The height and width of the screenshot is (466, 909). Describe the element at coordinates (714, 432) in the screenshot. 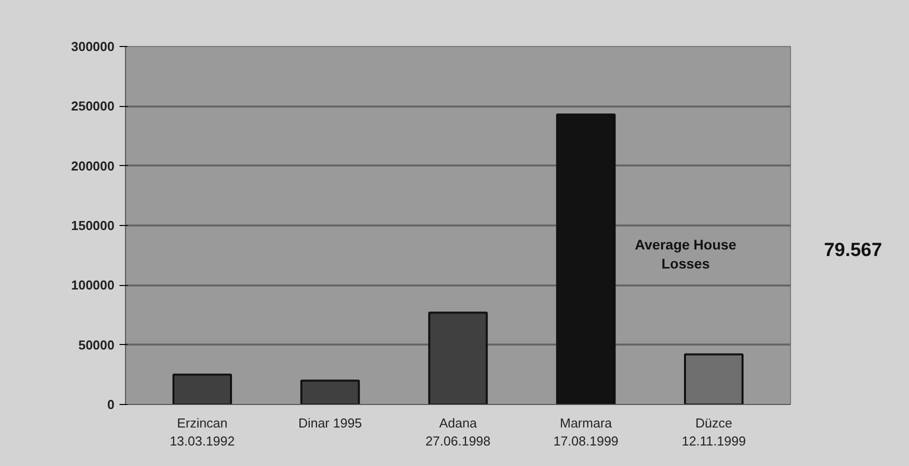

I see `x-tick-label: Düzce 12.11.1999` at that location.